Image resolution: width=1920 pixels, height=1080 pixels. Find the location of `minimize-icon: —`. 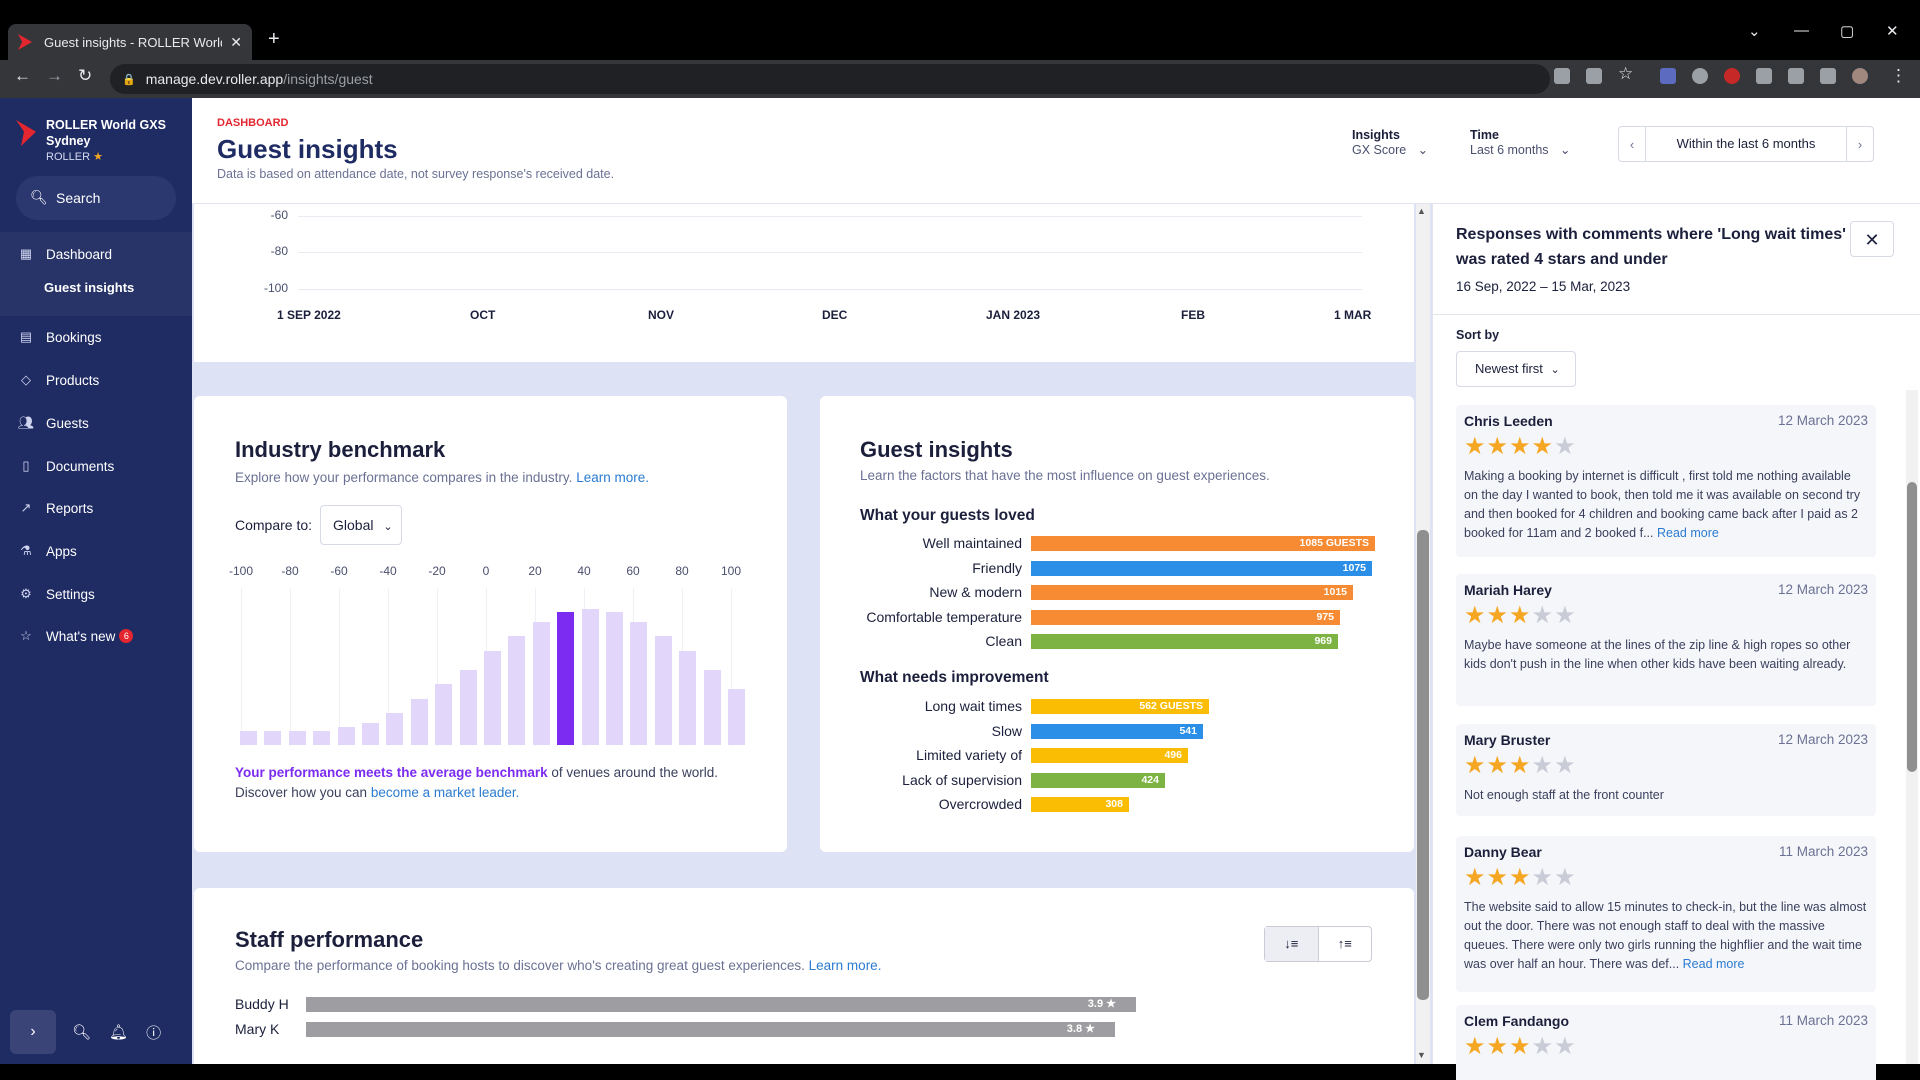

minimize-icon: — is located at coordinates (1801, 30).